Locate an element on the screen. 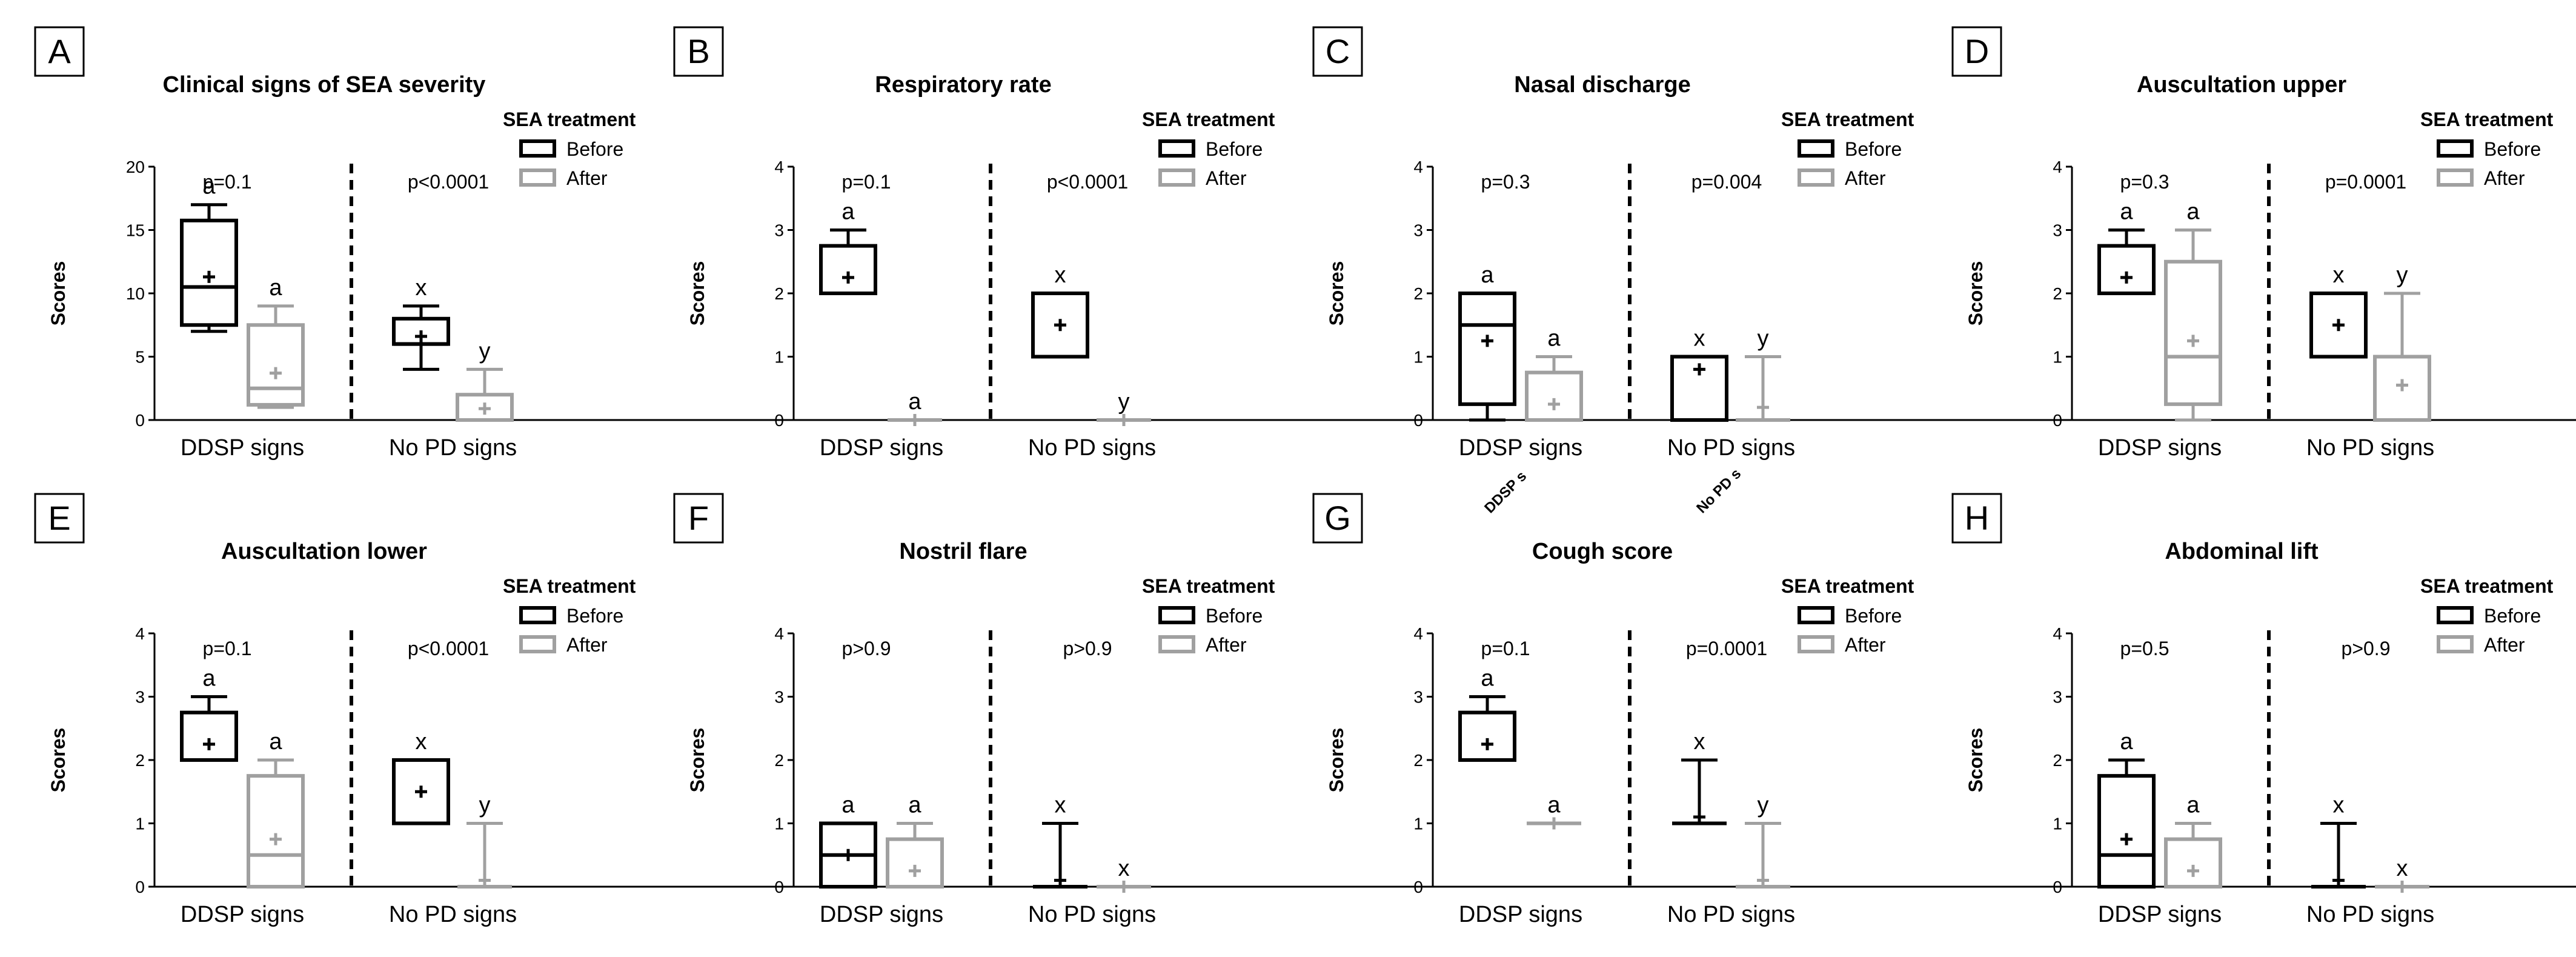 This screenshot has height=957, width=2576. legend-label-before: Before is located at coordinates (594, 149).